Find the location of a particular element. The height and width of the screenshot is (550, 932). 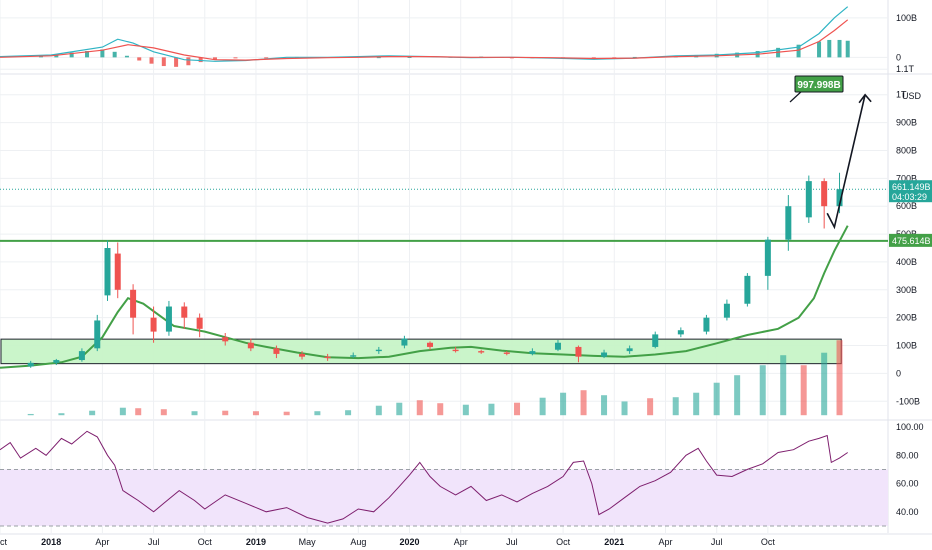

x-tick-label: May is located at coordinates (308, 542).